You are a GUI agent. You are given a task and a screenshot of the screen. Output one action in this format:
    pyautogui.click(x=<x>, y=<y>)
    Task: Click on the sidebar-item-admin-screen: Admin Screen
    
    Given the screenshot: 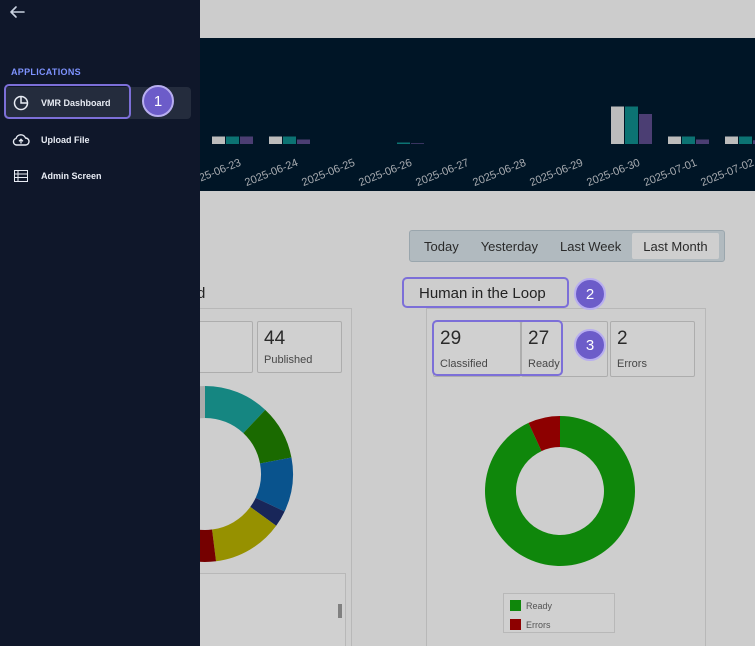 What is the action you would take?
    pyautogui.click(x=97, y=176)
    